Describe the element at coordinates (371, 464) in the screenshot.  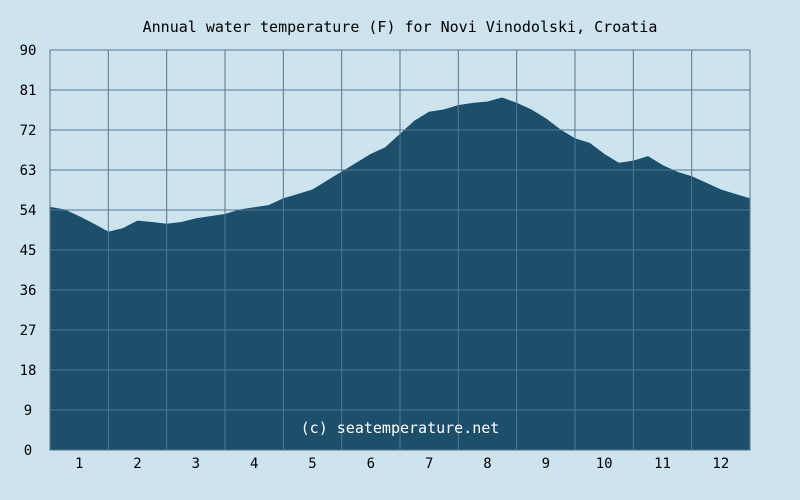
I see `x-tick-label: 6` at that location.